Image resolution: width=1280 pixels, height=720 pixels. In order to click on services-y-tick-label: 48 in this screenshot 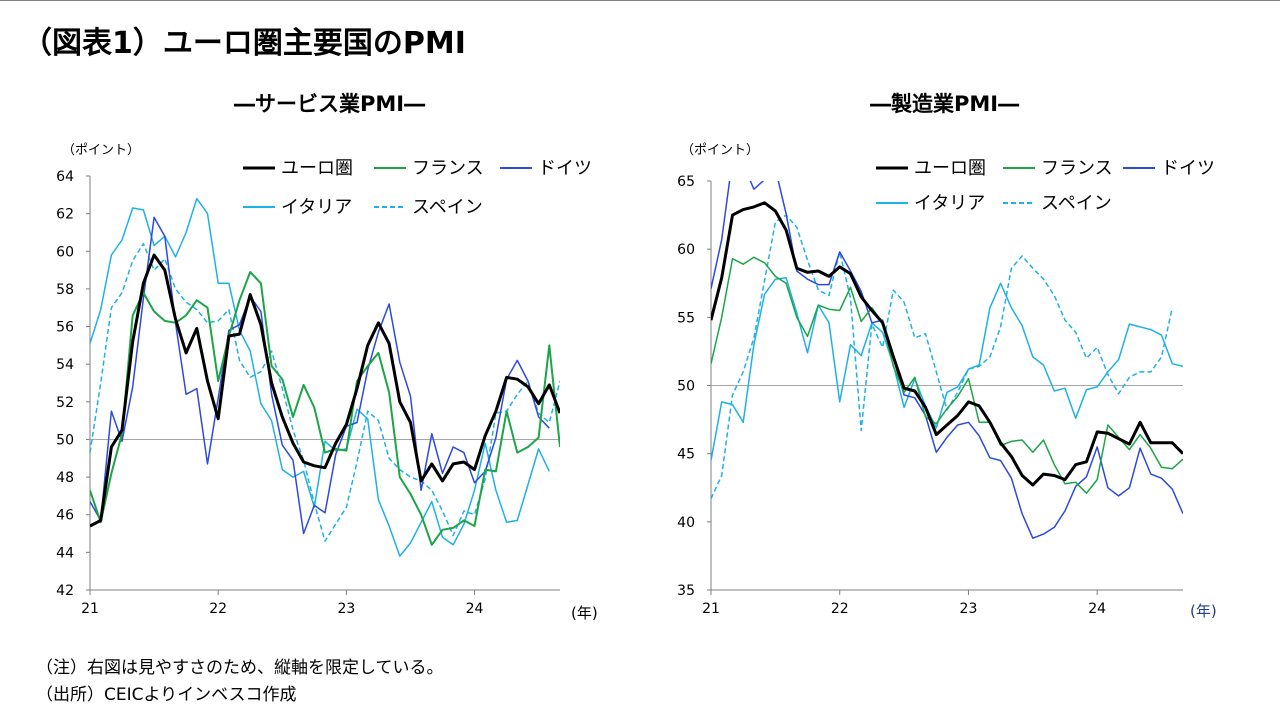, I will do `click(65, 478)`.